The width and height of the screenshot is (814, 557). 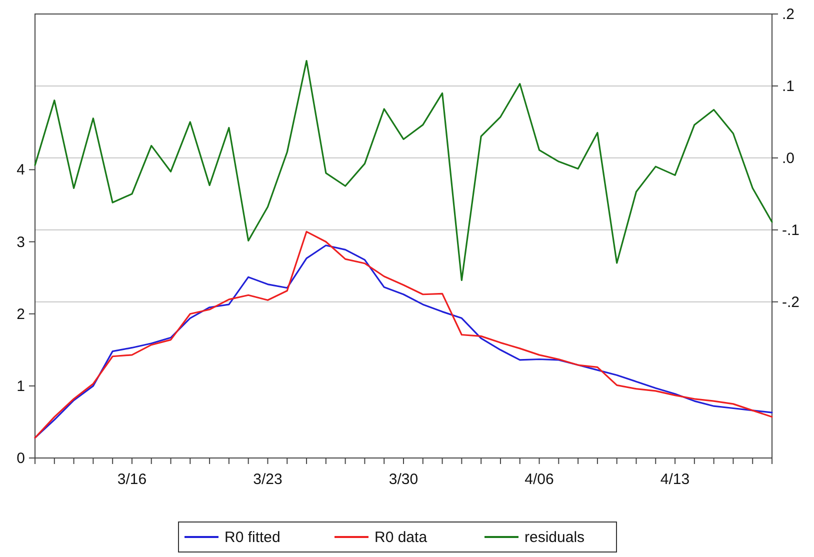 I want to click on x-tick-label: 4/13, so click(x=675, y=479).